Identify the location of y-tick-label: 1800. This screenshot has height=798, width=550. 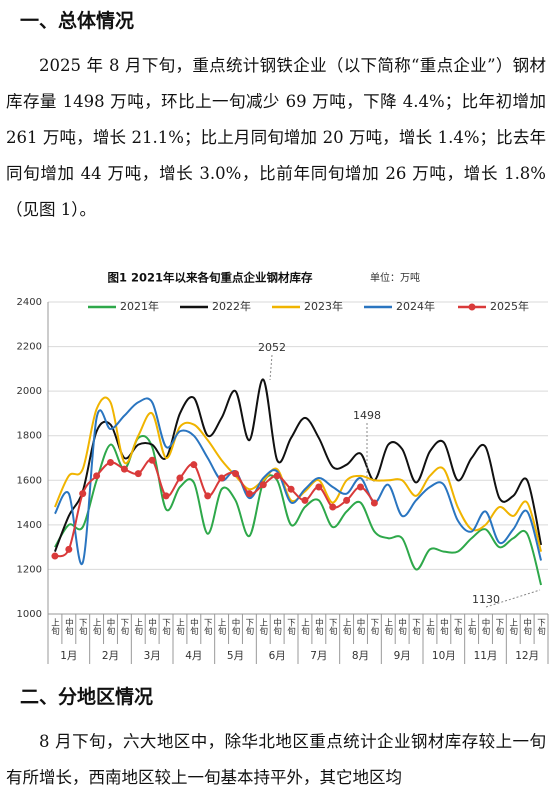
(29, 436).